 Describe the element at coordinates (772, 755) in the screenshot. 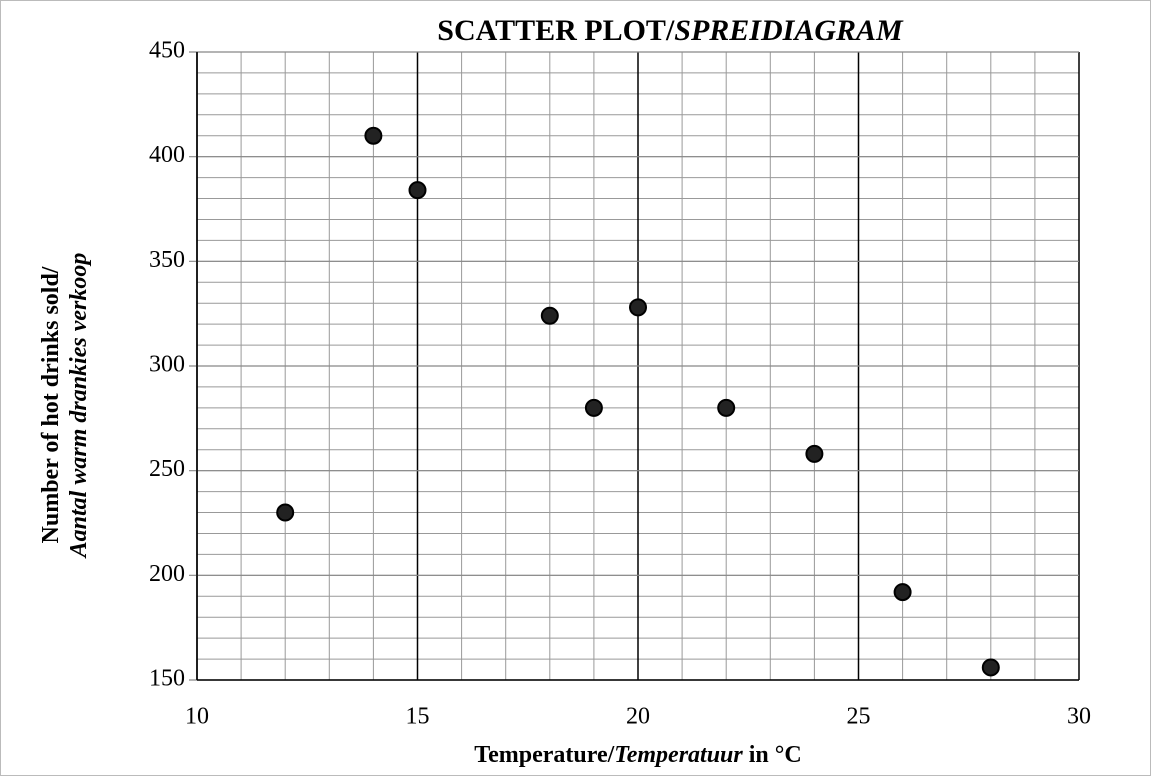

I see `text-run: in °C` at that location.